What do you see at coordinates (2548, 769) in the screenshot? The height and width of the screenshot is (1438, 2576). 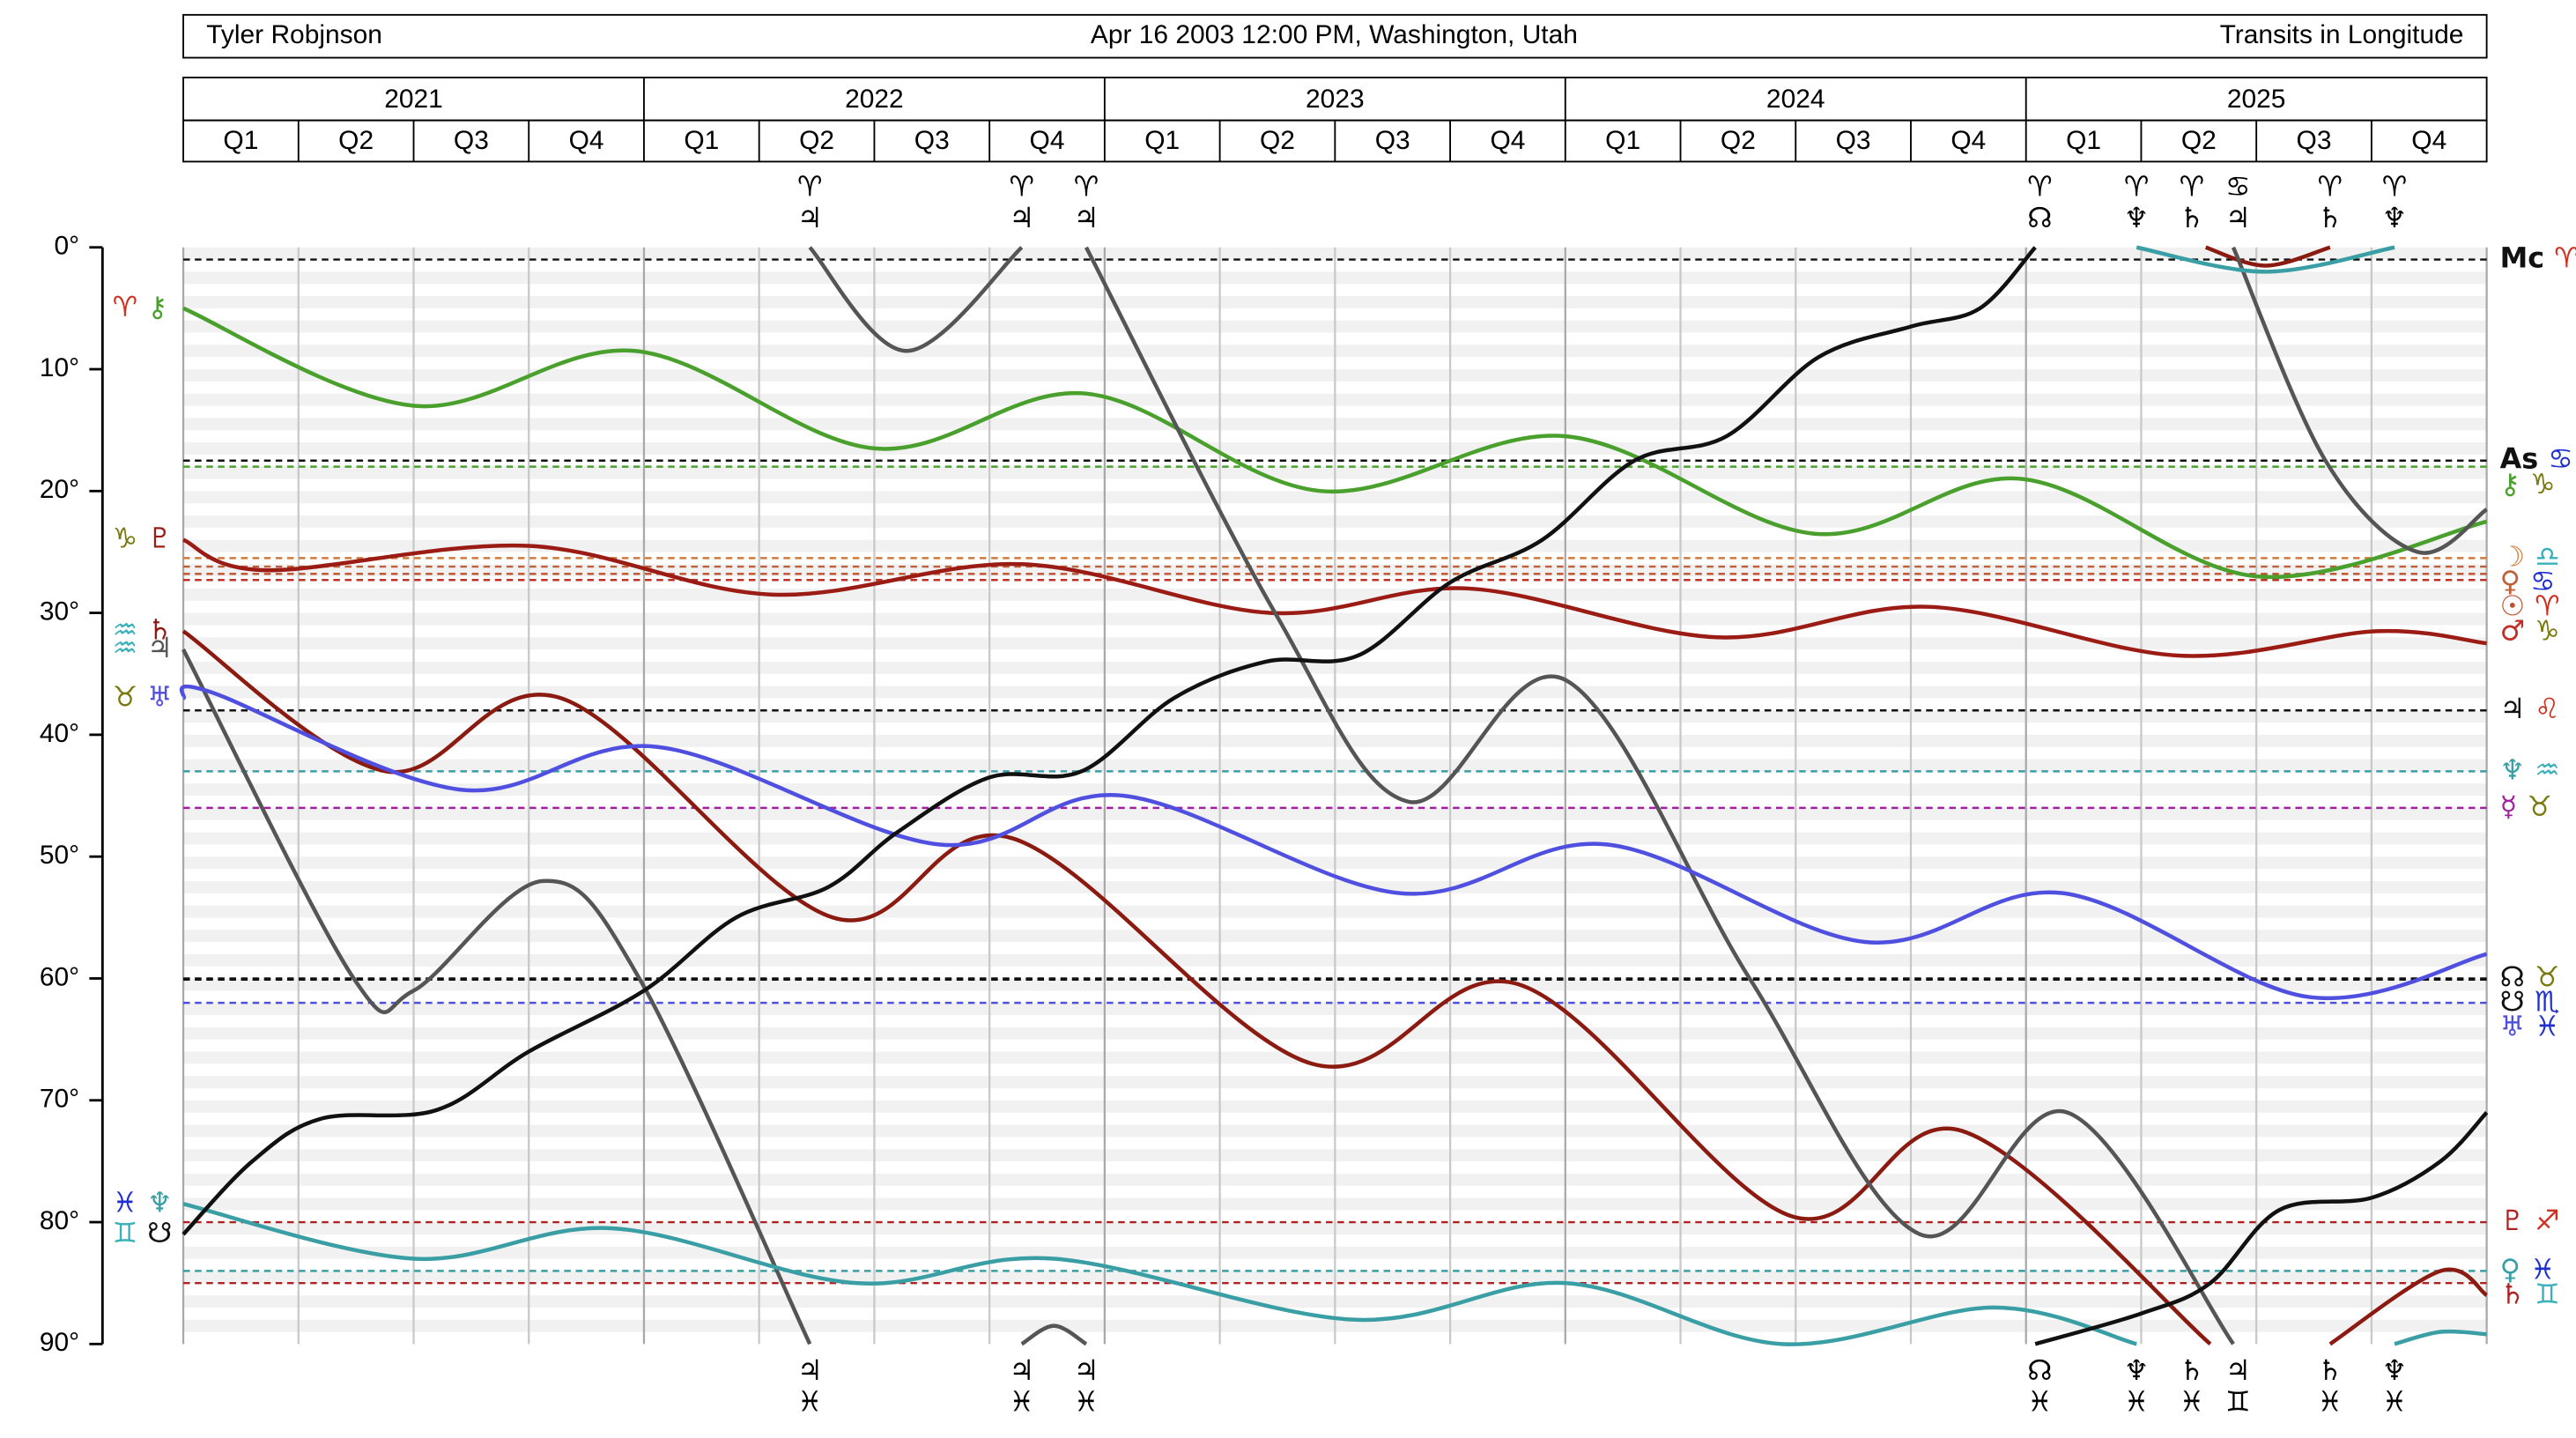 I see `reference-sign: ♒` at bounding box center [2548, 769].